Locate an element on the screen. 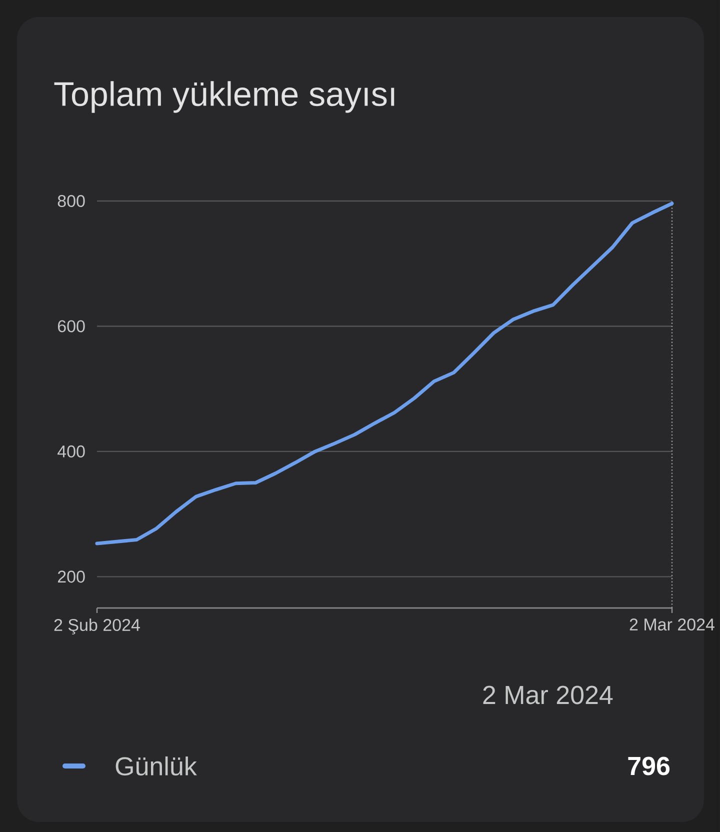  y-tick-label: 800 is located at coordinates (71, 201).